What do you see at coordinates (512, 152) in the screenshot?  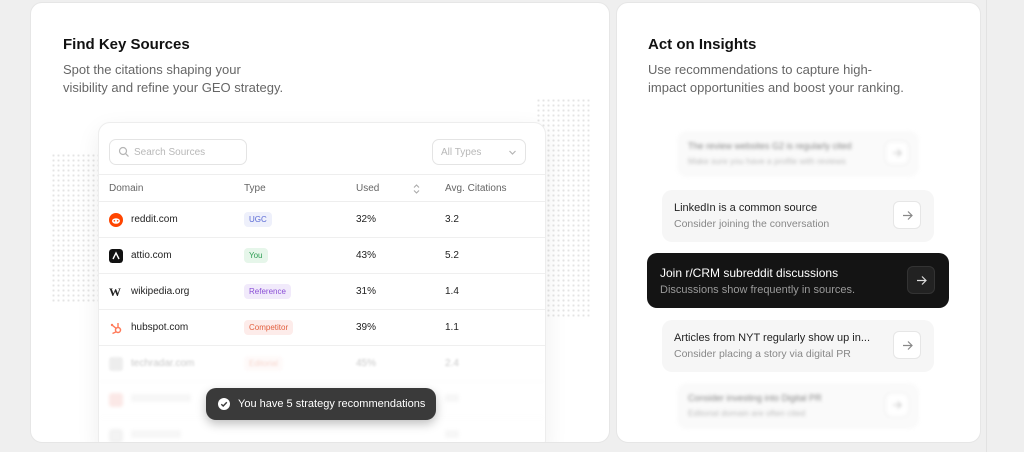 I see `chevron-down-icon` at bounding box center [512, 152].